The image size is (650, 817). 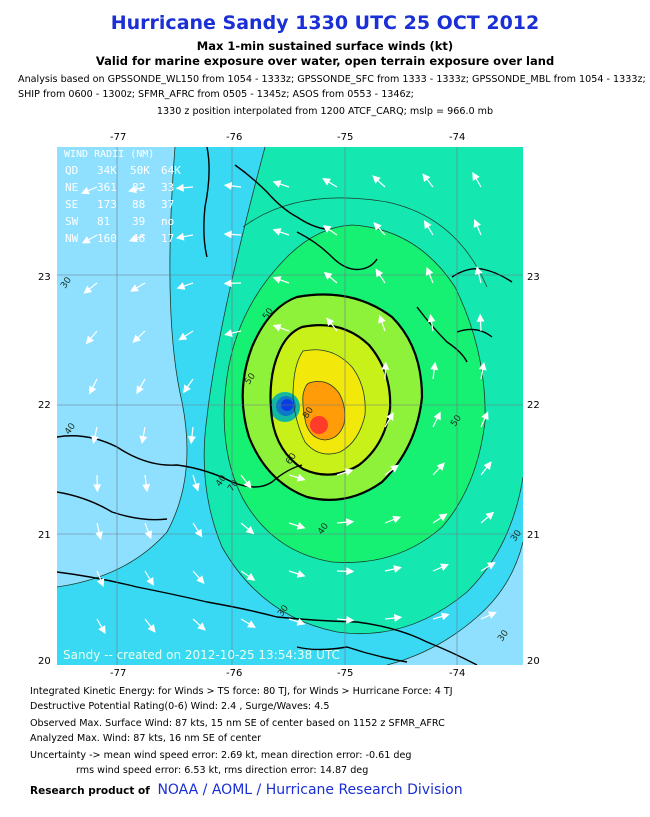 I want to click on wind-radii-cell: 37, so click(x=167, y=204).